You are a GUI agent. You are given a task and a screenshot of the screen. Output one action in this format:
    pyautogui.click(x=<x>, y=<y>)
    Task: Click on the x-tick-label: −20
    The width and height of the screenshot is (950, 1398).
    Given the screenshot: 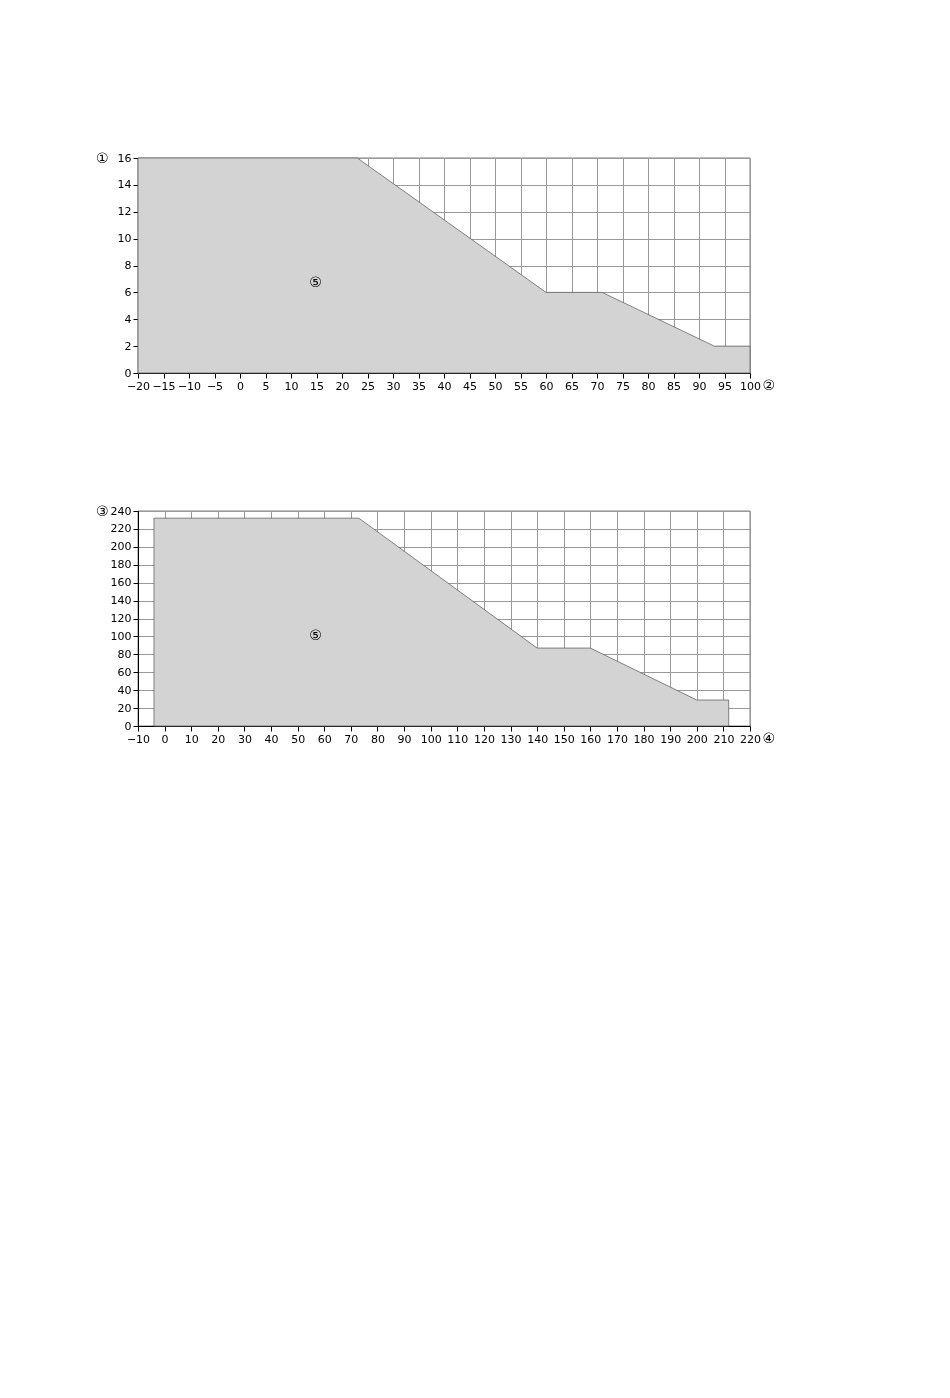 What is the action you would take?
    pyautogui.click(x=138, y=386)
    